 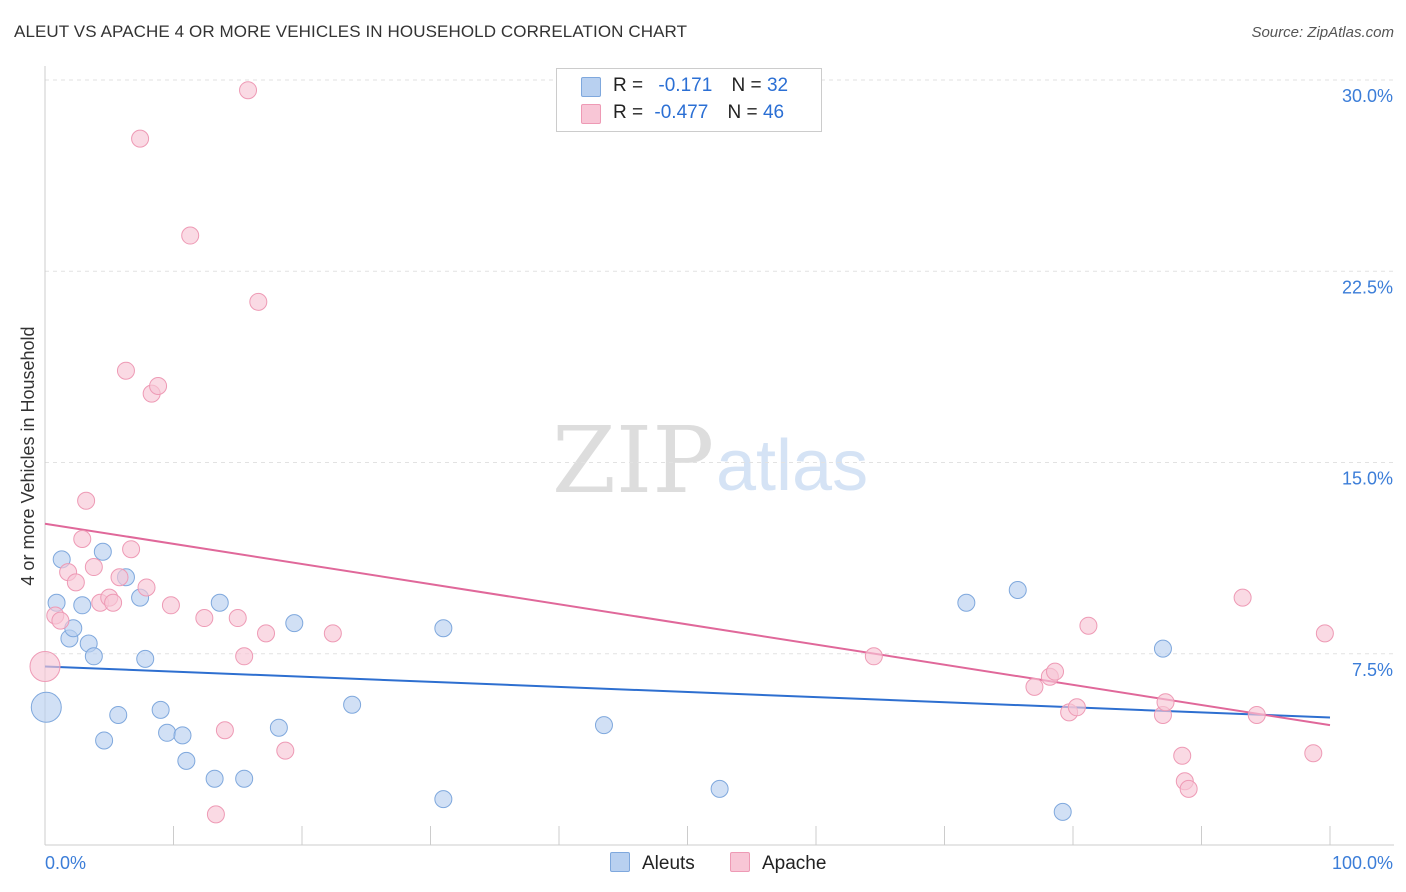 I want to click on bottom-legend-aleuts: Aleuts, so click(x=652, y=863).